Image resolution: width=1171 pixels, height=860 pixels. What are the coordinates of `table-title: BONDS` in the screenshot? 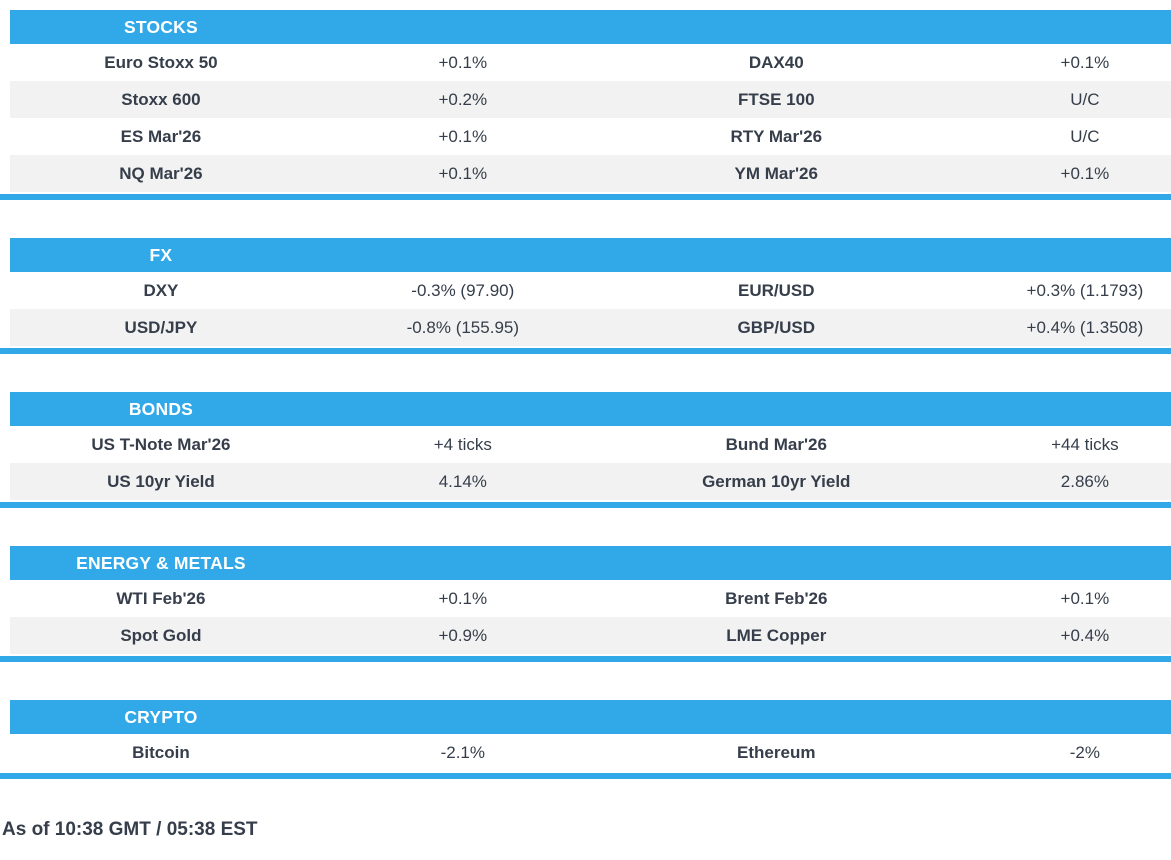 It's located at (161, 408).